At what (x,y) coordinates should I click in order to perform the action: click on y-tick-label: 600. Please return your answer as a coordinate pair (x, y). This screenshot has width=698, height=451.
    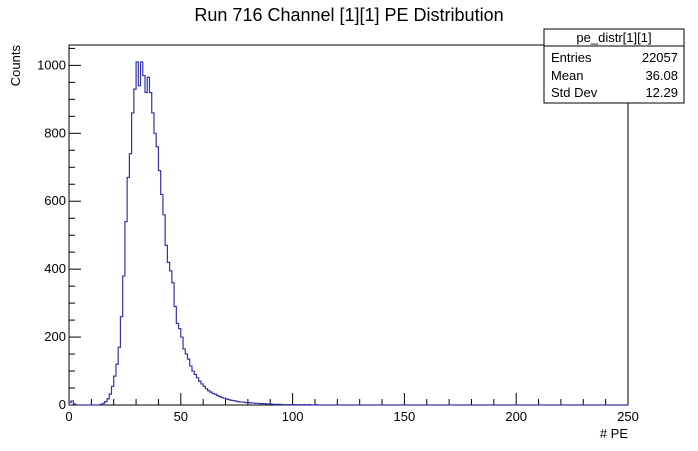
    Looking at the image, I should click on (55, 200).